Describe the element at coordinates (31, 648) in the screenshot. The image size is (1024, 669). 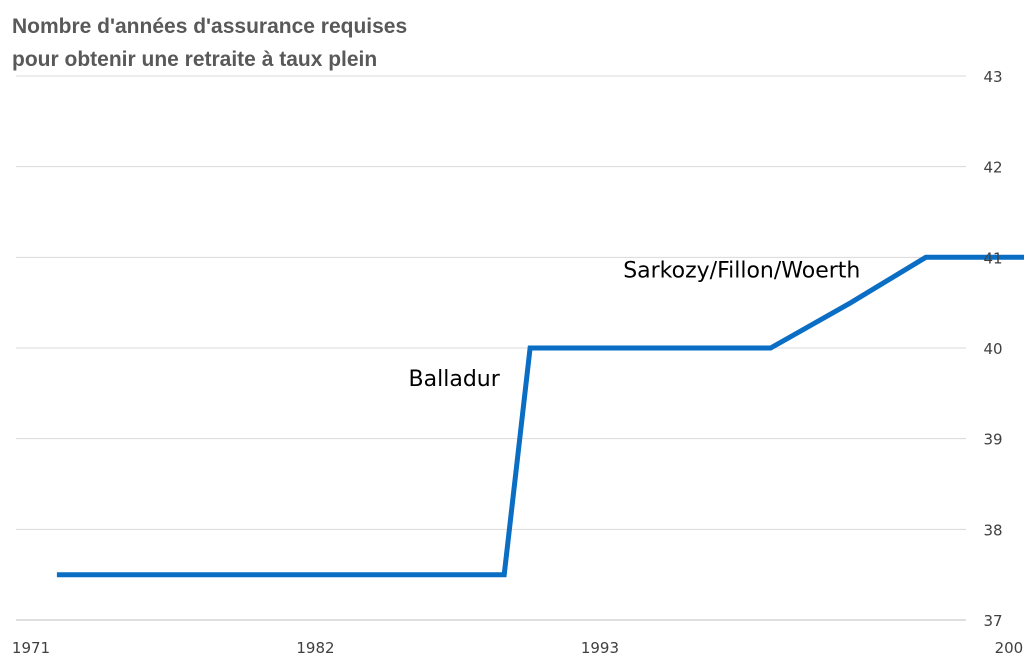
I see `x-tick-label: 1971` at that location.